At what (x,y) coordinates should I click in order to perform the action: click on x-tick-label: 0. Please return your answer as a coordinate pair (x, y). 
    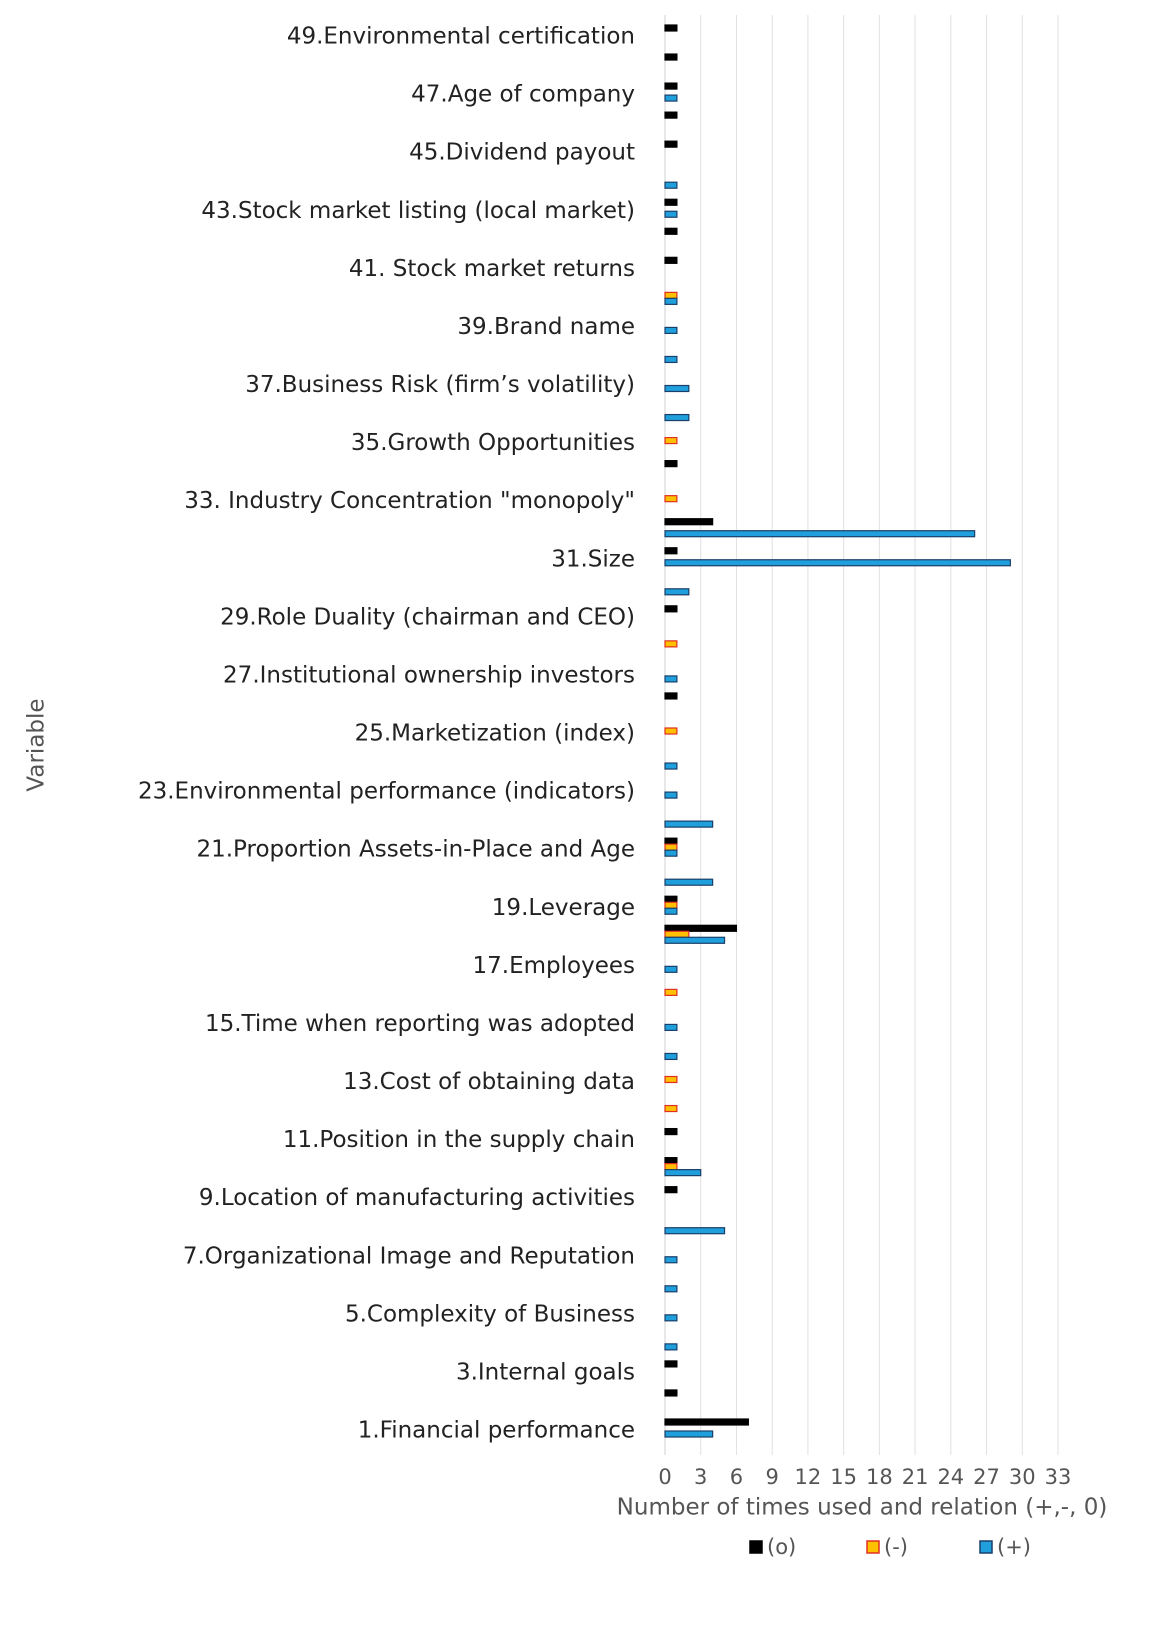
    Looking at the image, I should click on (664, 1477).